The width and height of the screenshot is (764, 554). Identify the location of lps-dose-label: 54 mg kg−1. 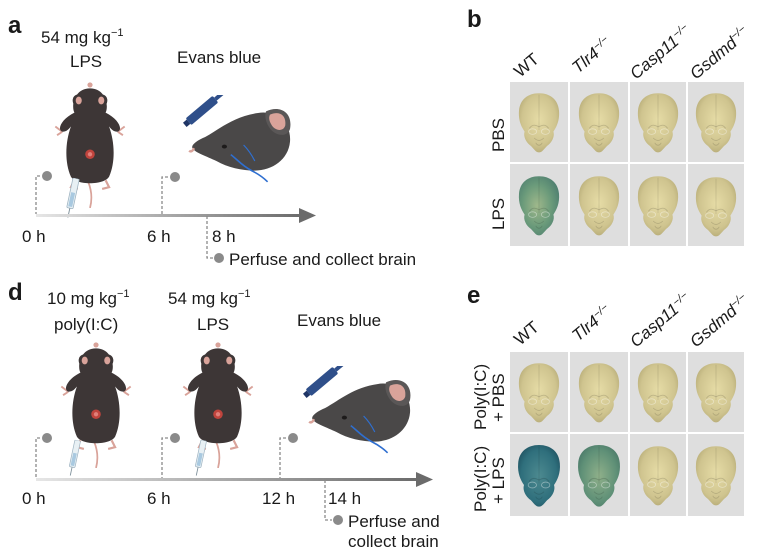
(82, 37).